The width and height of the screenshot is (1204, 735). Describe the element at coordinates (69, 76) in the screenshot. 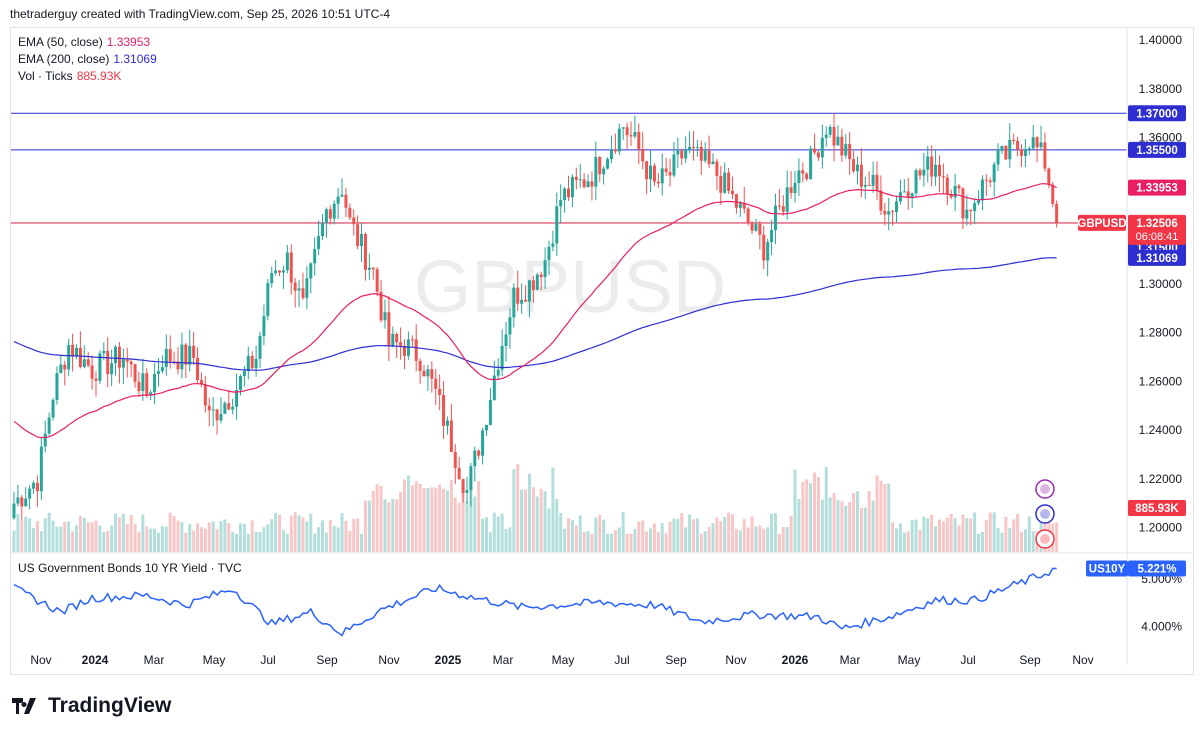

I see `volume-legend: Vol · Ticks 885.93K` at that location.